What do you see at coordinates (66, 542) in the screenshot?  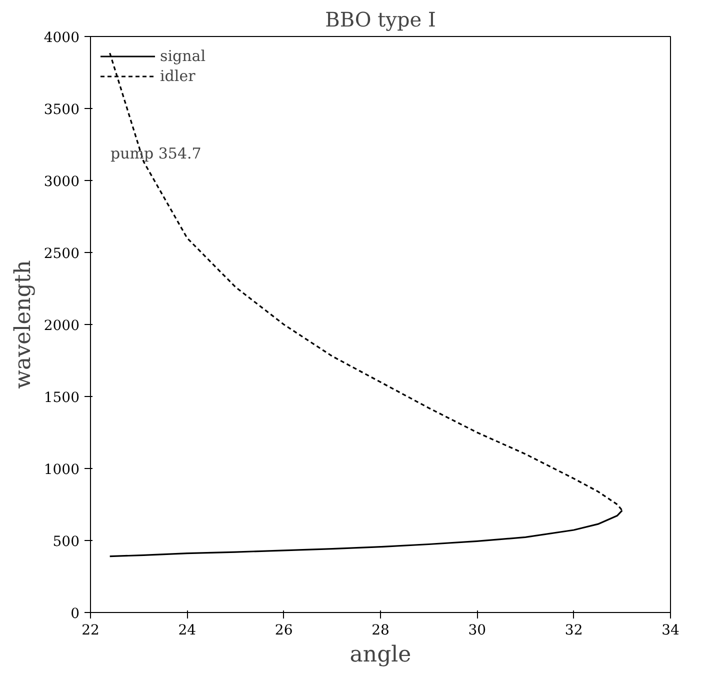 I see `y-tick-label: 500` at bounding box center [66, 542].